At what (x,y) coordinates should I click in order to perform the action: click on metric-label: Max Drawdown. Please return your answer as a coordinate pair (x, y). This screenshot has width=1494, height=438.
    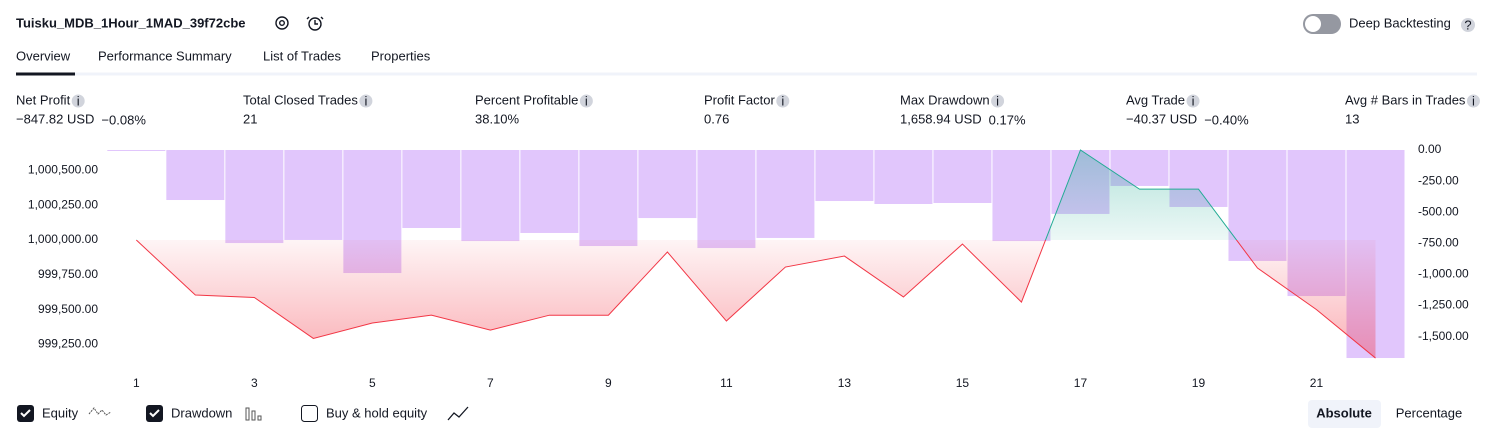
    Looking at the image, I should click on (945, 99).